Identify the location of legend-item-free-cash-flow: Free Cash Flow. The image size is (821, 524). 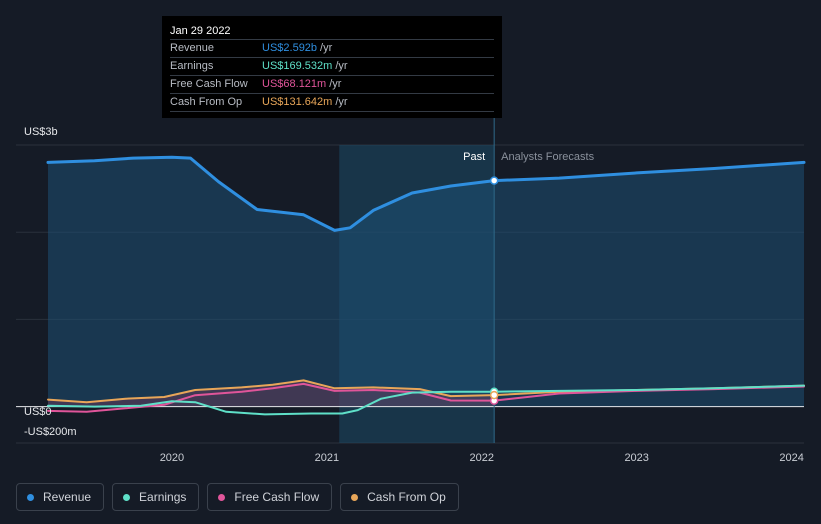
(270, 497).